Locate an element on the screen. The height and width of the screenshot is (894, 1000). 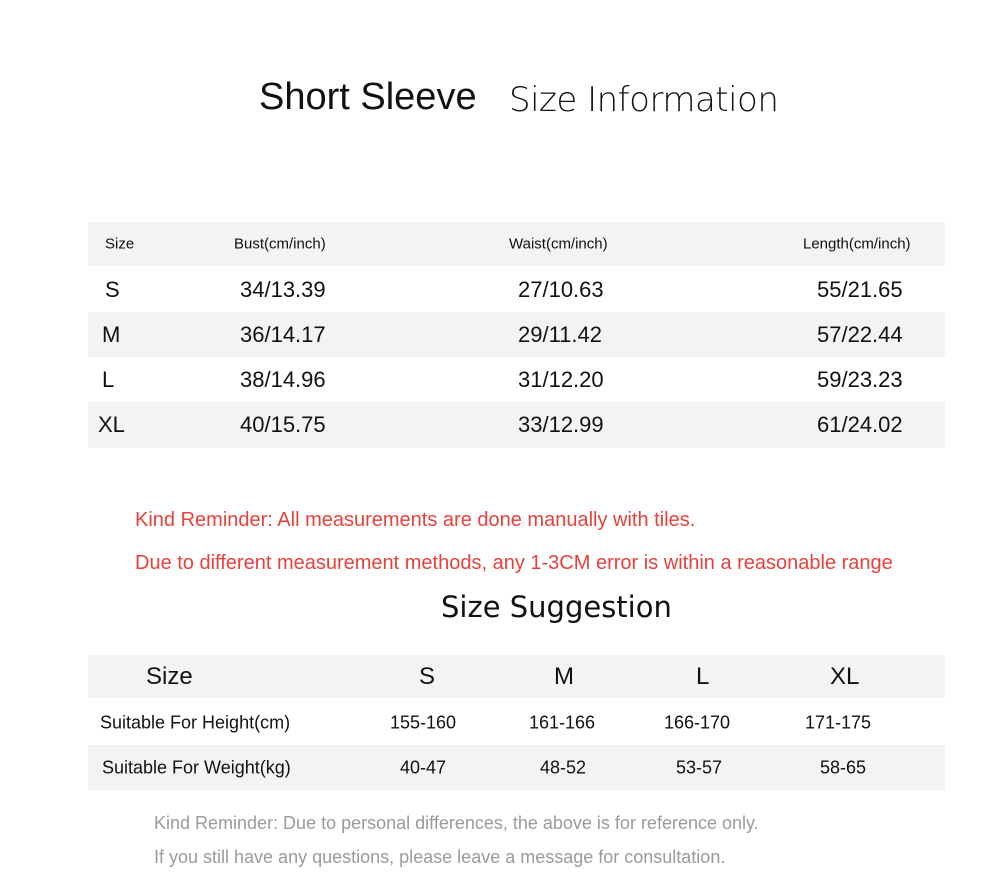
header-l: L is located at coordinates (703, 676).